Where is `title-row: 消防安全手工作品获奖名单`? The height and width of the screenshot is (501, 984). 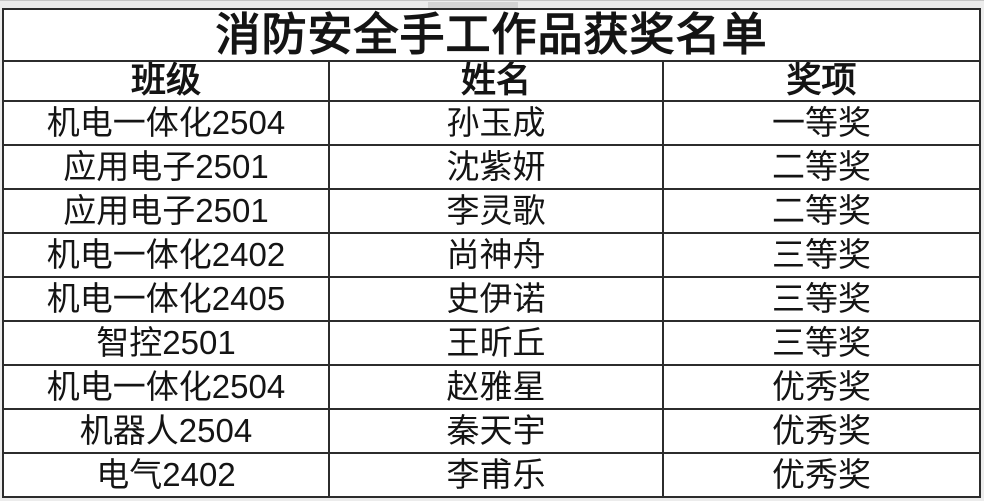 title-row: 消防安全手工作品获奖名单 is located at coordinates (491, 35).